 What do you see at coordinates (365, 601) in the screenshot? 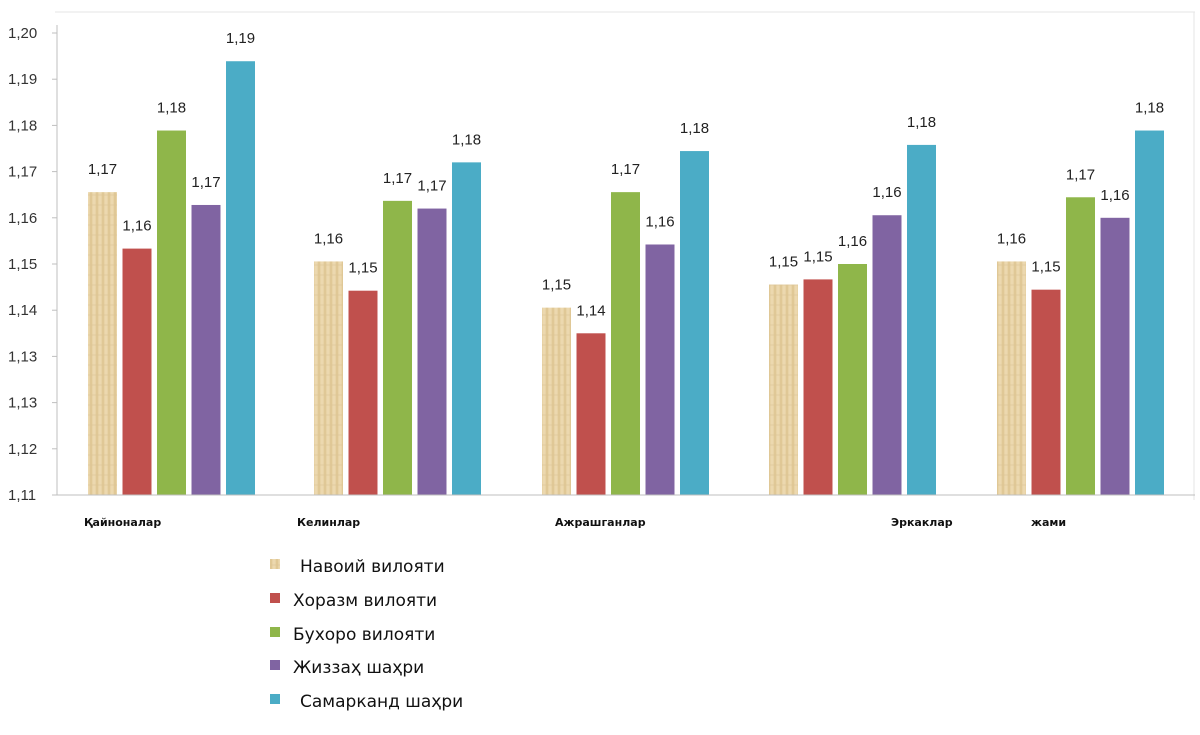
I see `legend-entry: Хоразм вилояти` at bounding box center [365, 601].